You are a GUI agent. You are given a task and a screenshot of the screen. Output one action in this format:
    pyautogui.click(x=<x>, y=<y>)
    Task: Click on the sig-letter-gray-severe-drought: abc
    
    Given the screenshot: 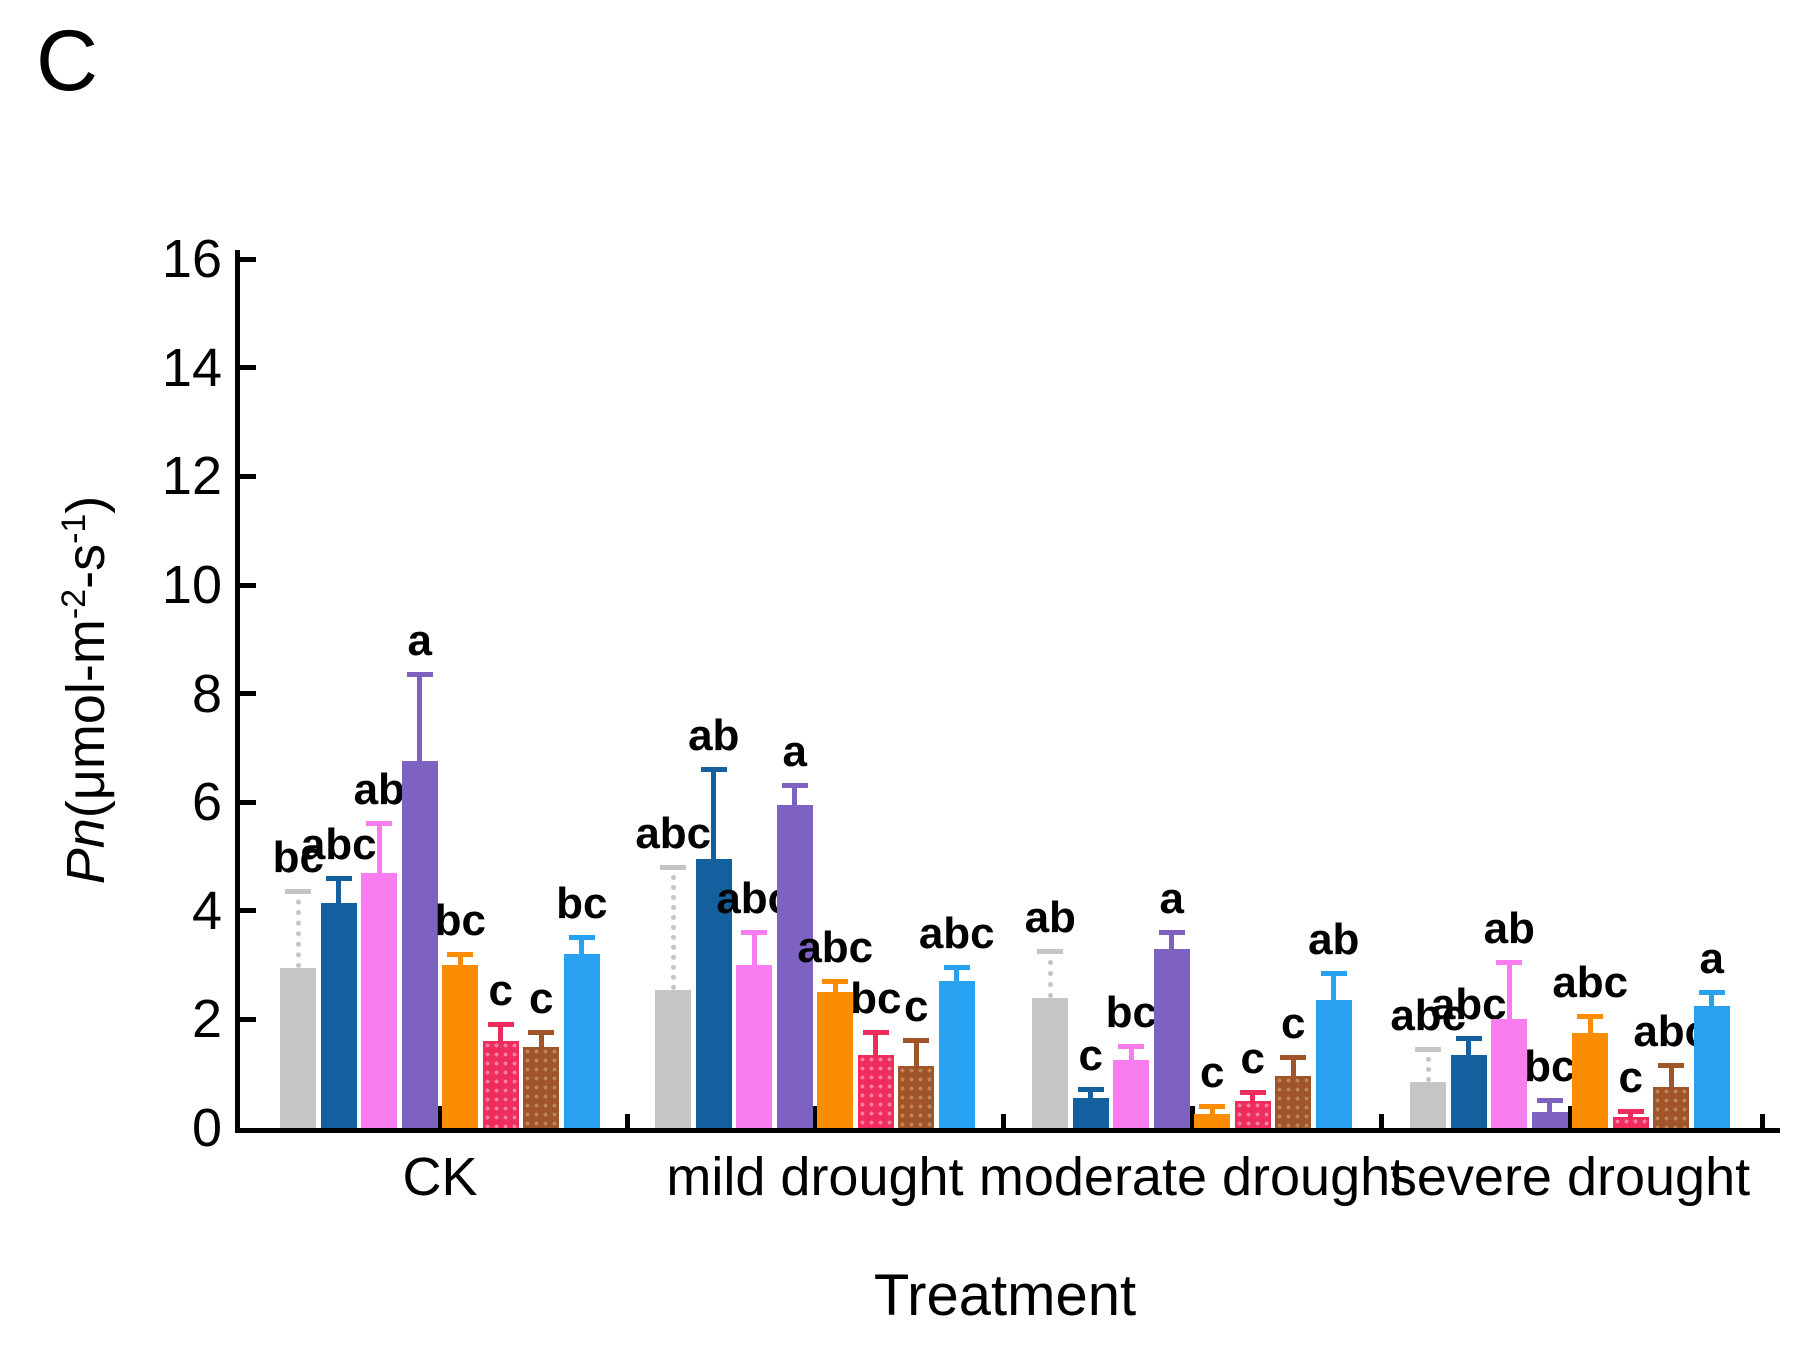 What is the action you would take?
    pyautogui.click(x=1428, y=1015)
    